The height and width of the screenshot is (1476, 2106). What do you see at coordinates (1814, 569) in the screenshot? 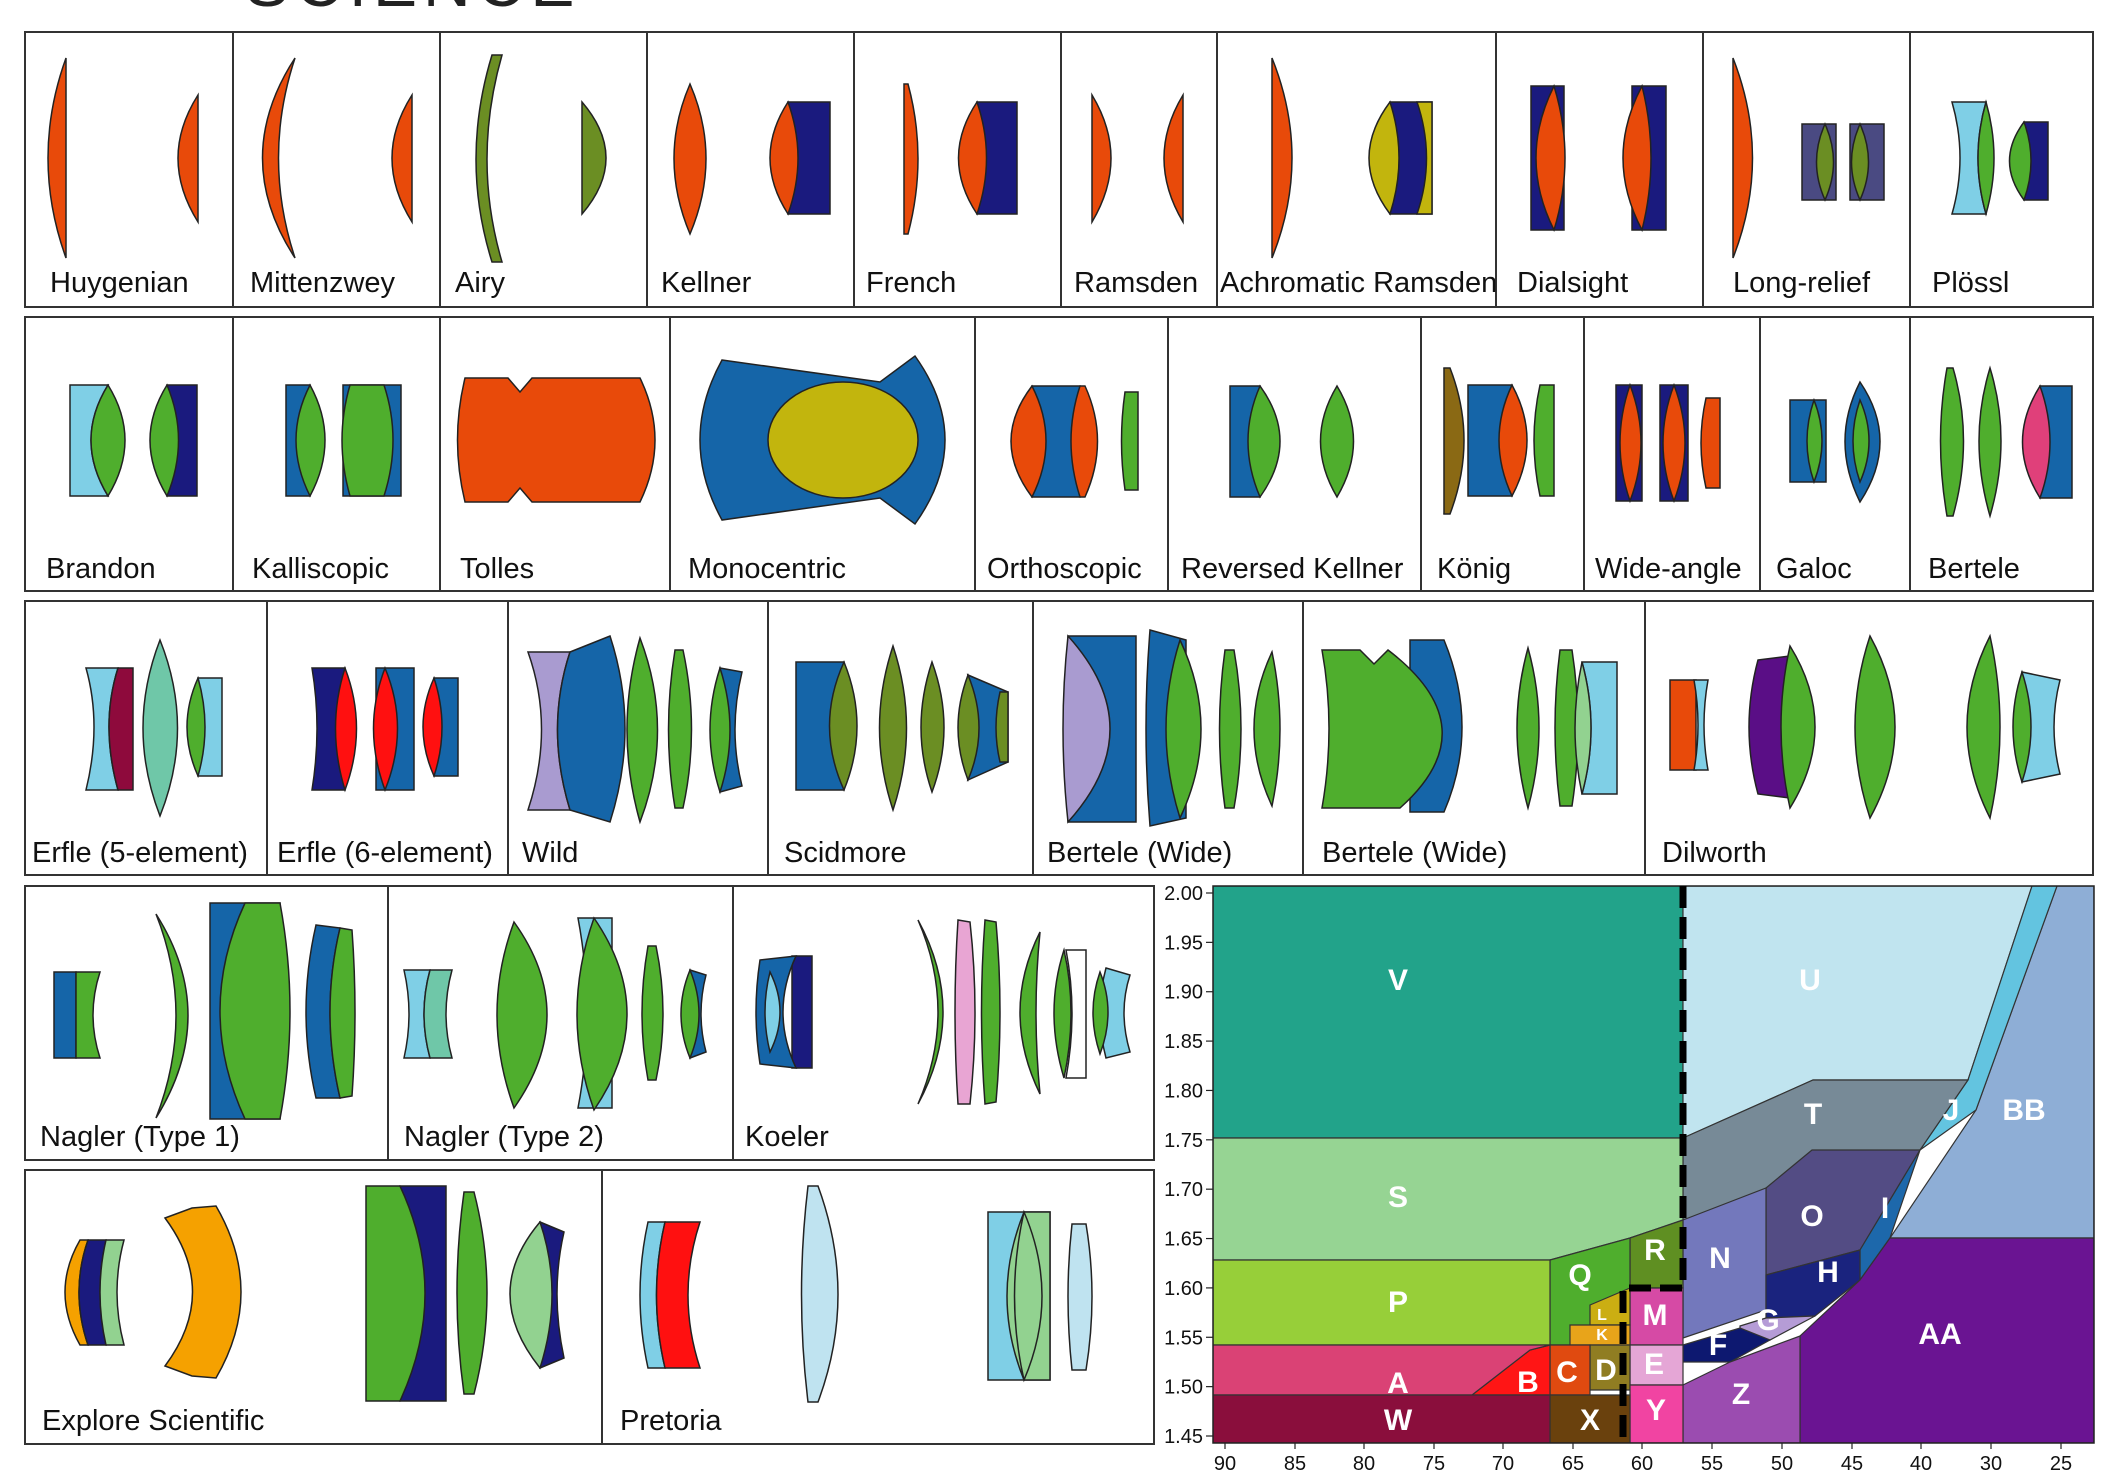
I see `label-galoc: Galoc` at bounding box center [1814, 569].